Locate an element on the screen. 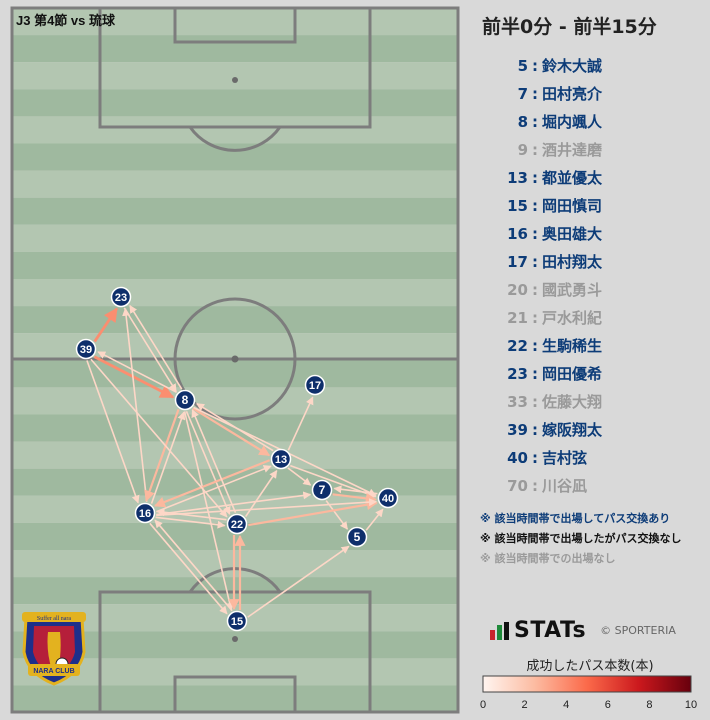  player-row-15: 15: 岡田慎司 is located at coordinates (590, 206).